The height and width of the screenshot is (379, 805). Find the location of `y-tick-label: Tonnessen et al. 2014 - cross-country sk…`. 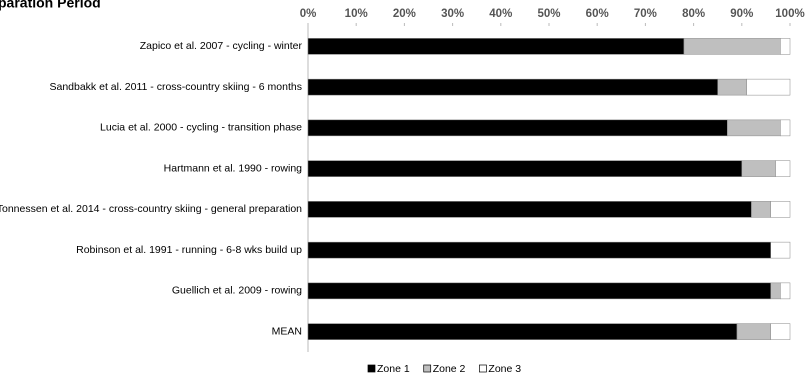

y-tick-label: Tonnessen et al. 2014 - cross-country sk… is located at coordinates (151, 209).